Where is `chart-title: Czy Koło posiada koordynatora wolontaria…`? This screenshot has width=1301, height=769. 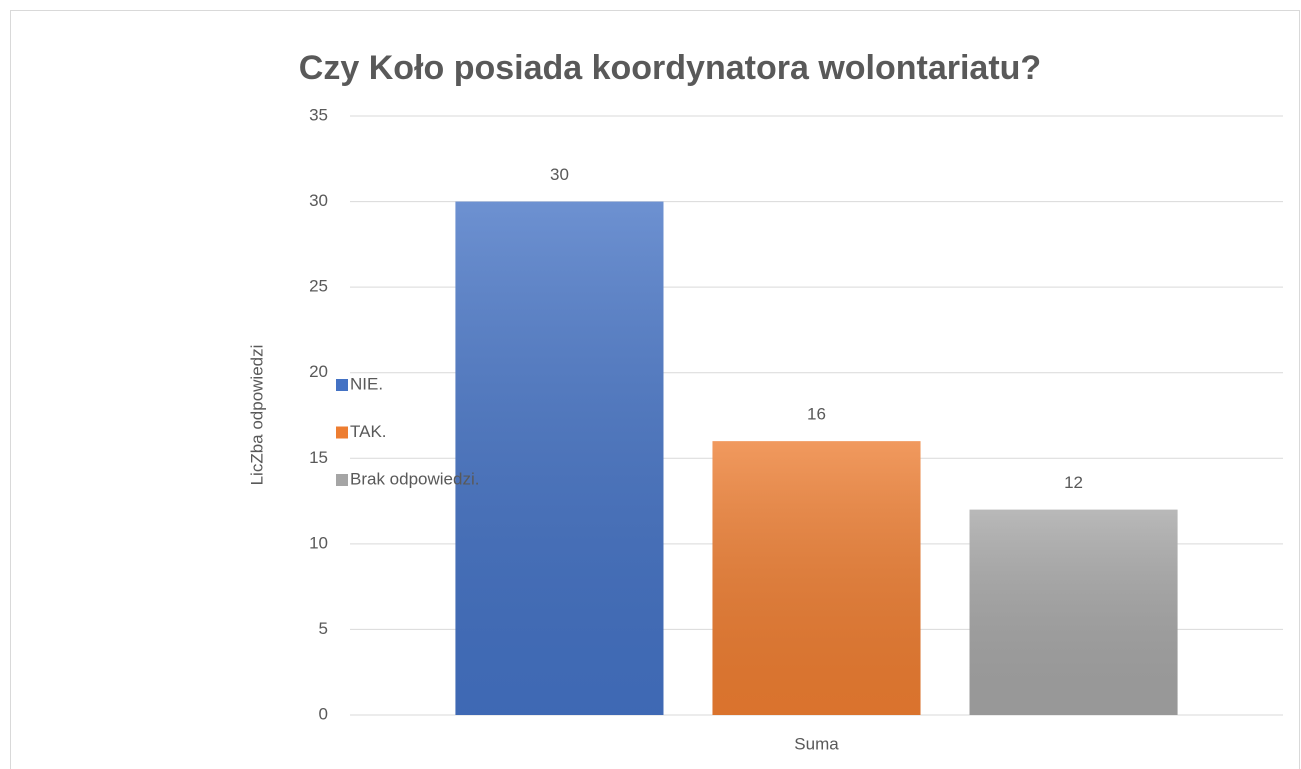 chart-title: Czy Koło posiada koordynatora wolontaria… is located at coordinates (670, 68).